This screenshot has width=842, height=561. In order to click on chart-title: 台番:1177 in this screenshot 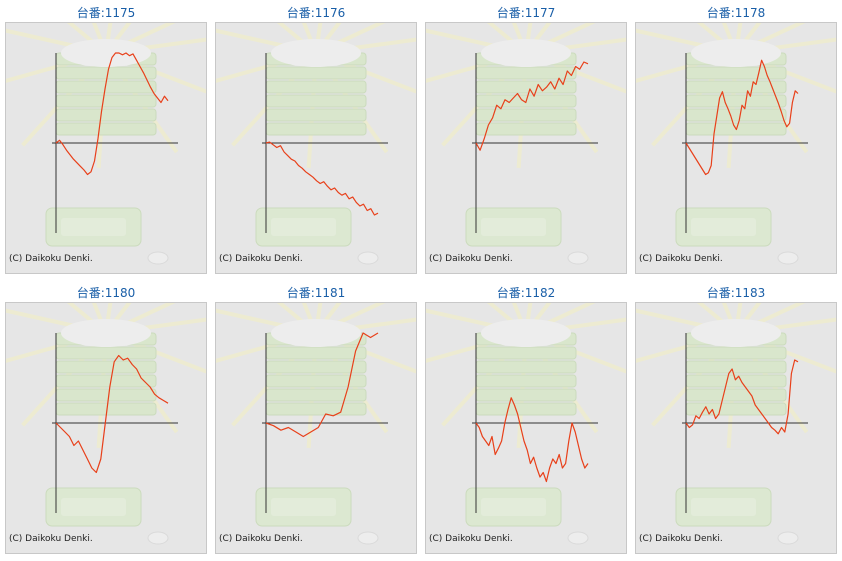, I will do `click(526, 13)`.